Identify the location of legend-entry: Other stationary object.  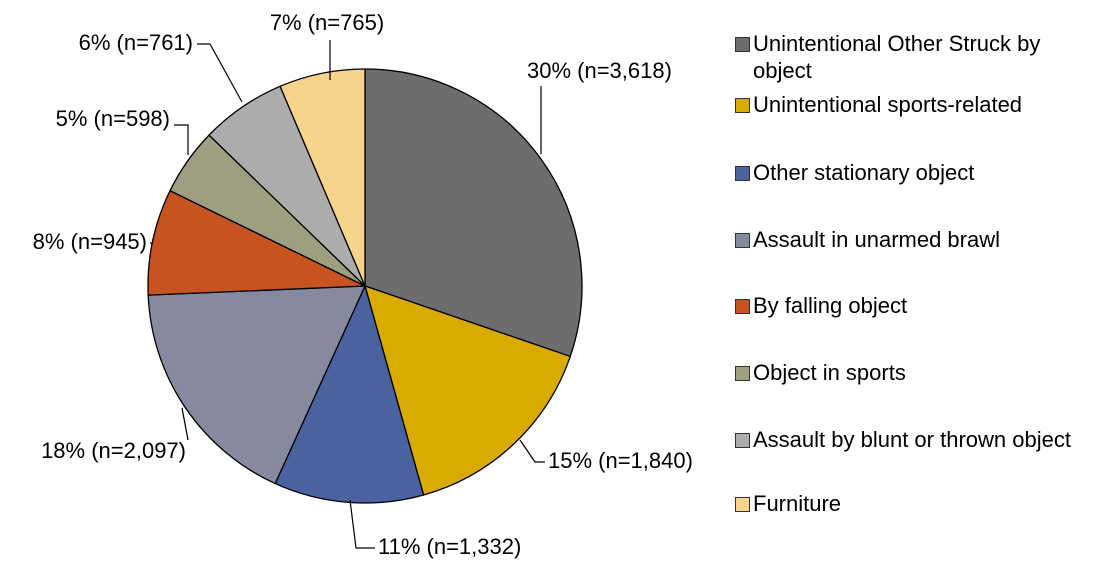
(917, 172).